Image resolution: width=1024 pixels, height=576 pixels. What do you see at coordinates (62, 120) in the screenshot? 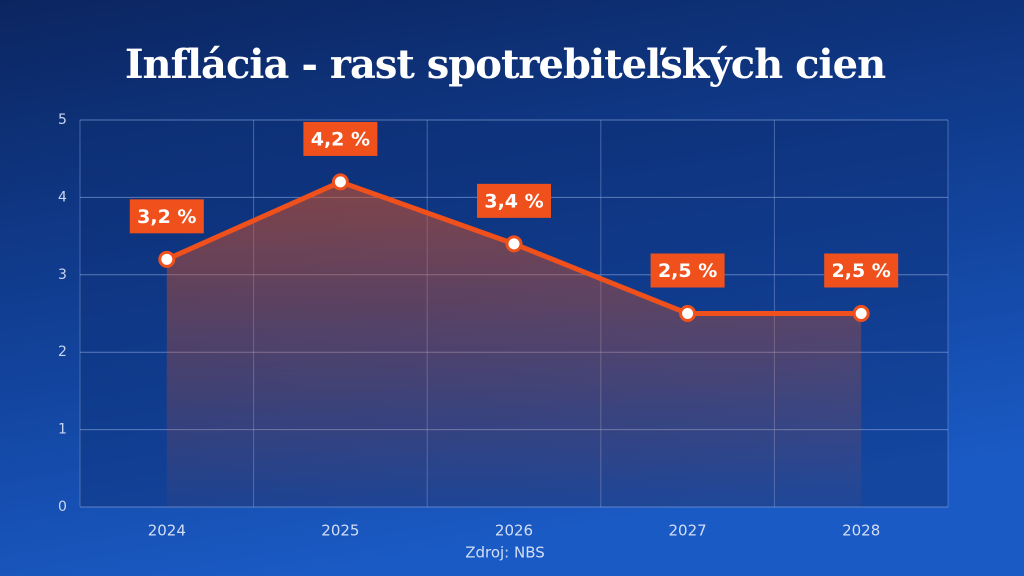
I see `y-tick-label: 5` at bounding box center [62, 120].